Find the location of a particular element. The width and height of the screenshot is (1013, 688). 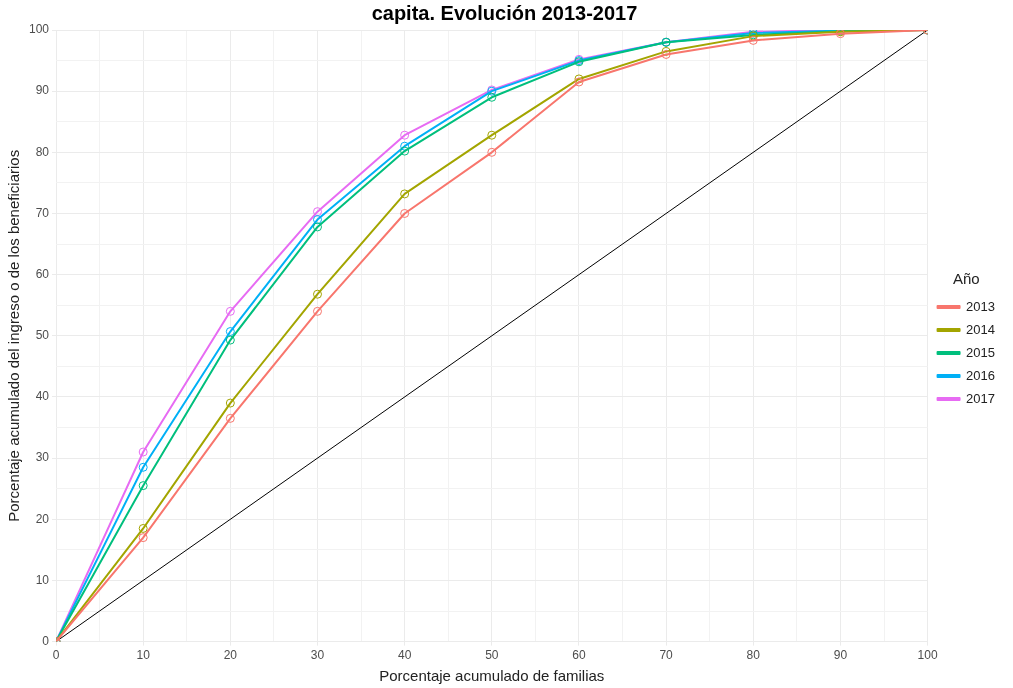

x-tick-label: 30 is located at coordinates (317, 655).